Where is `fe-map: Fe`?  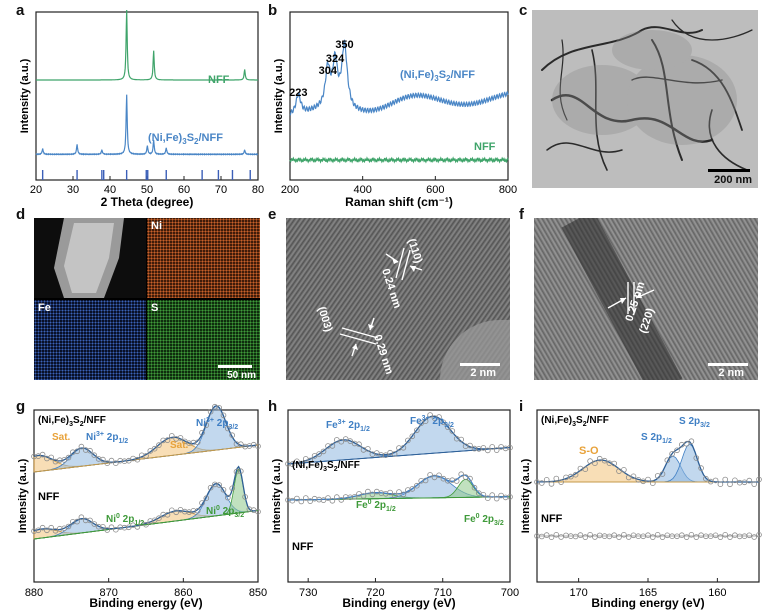
fe-map: Fe is located at coordinates (90, 340).